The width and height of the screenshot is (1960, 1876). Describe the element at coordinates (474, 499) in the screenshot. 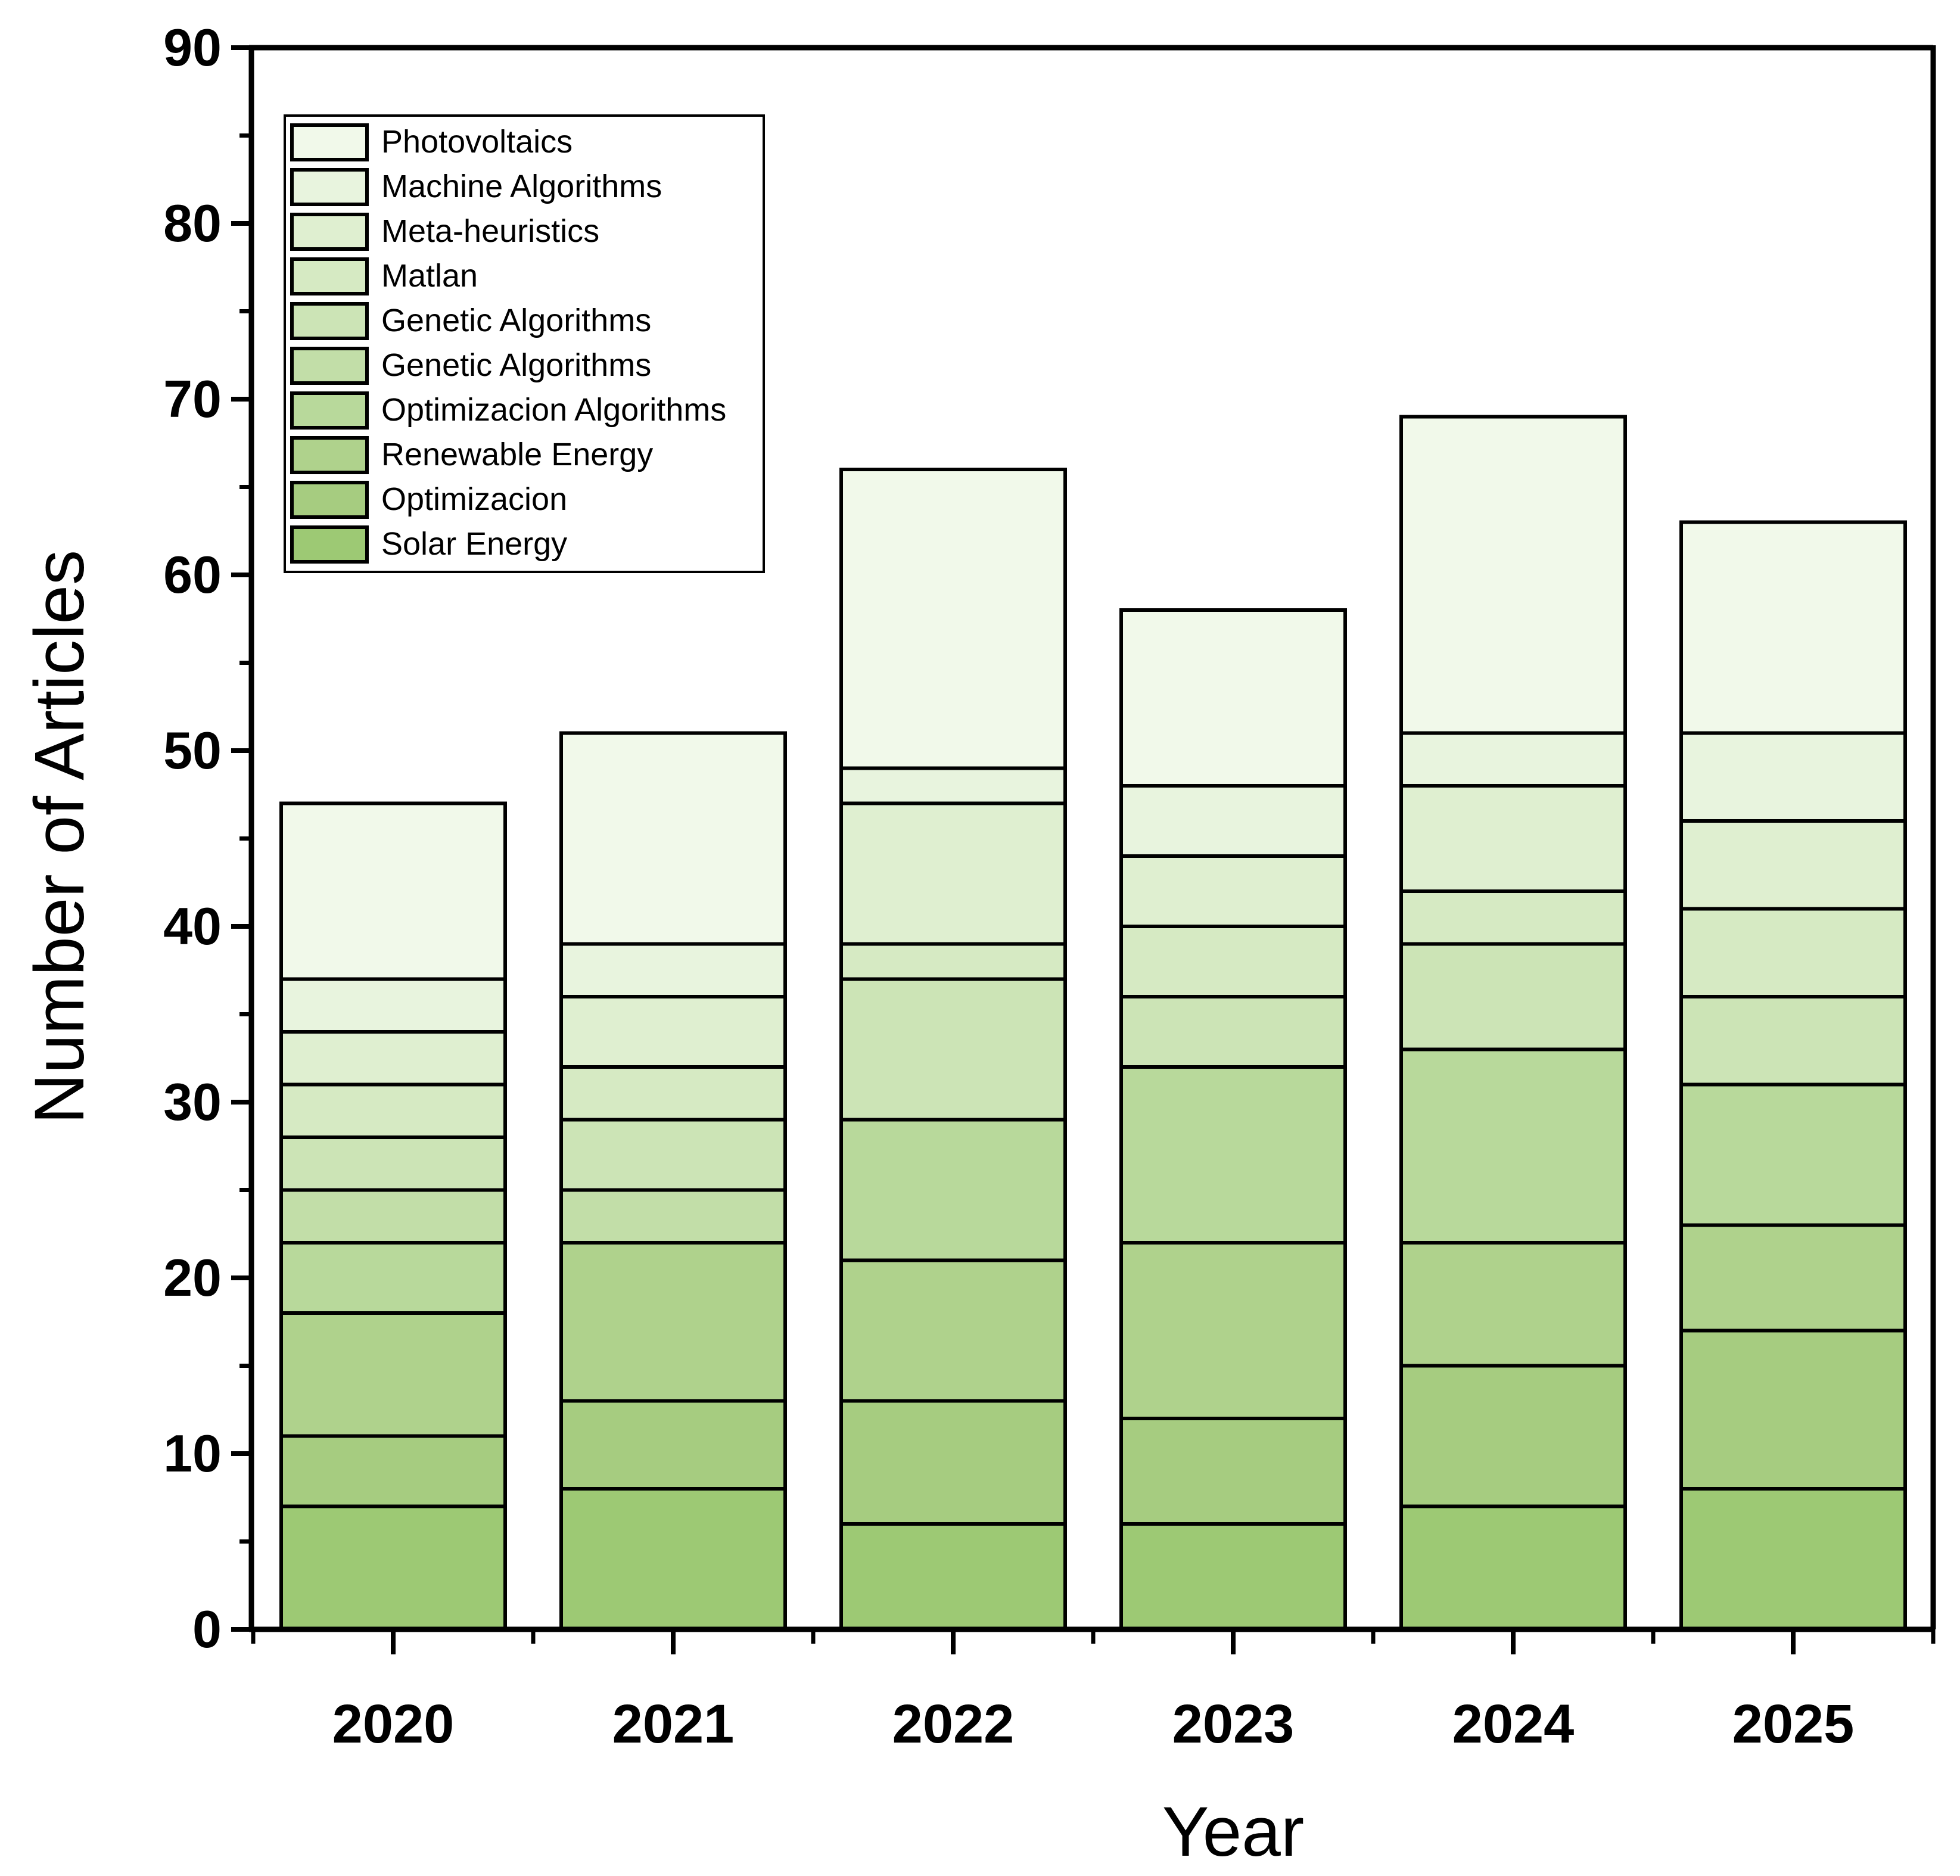

I see `legend-label: Optimizacion` at that location.